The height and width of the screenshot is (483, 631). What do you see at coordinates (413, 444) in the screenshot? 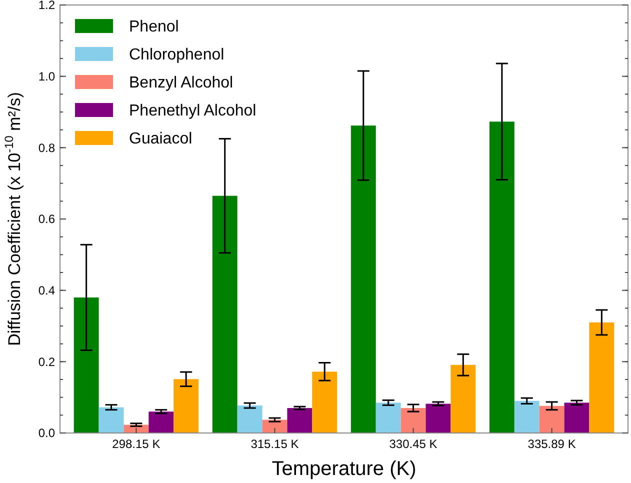
I see `x-tick-label: 330.45 K` at bounding box center [413, 444].